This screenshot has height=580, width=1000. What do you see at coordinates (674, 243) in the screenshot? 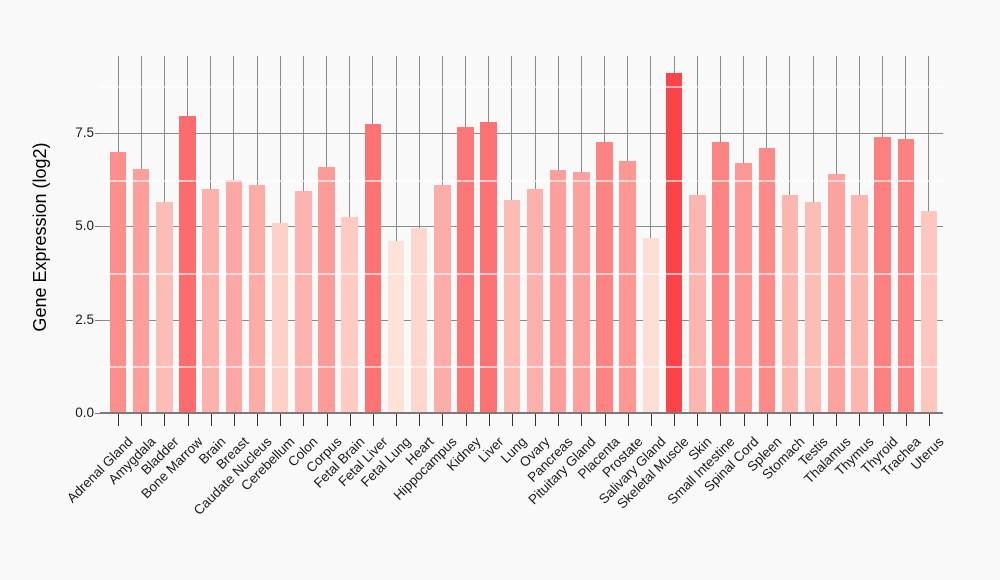
I see `bar-skeletal-muscle` at bounding box center [674, 243].